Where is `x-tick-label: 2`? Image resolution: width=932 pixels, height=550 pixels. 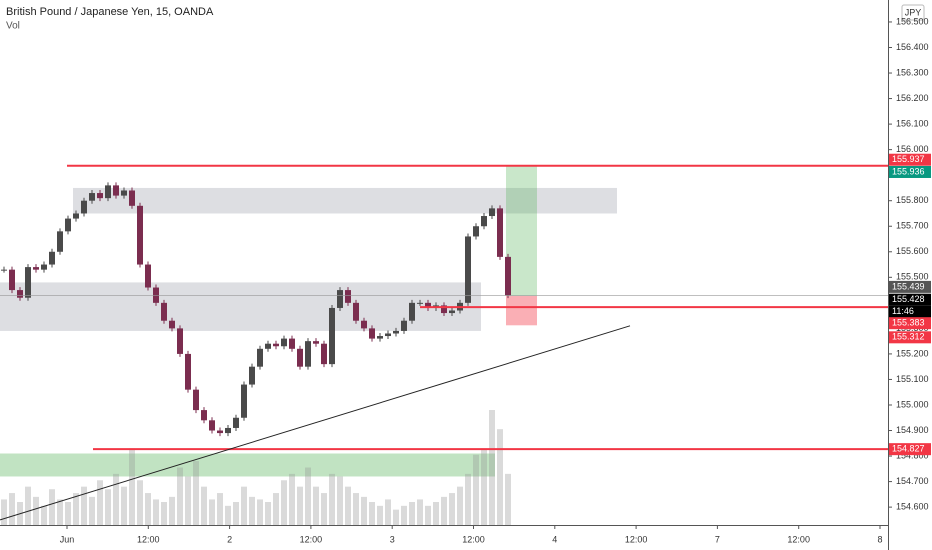 x-tick-label: 2 is located at coordinates (229, 539).